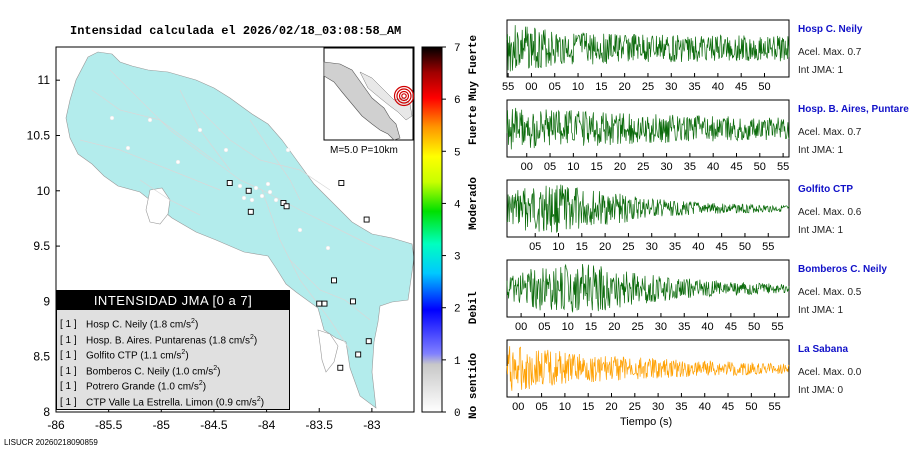 This screenshot has height=460, width=910. Describe the element at coordinates (214, 425) in the screenshot. I see `x-tick-label: -84.5` at that location.